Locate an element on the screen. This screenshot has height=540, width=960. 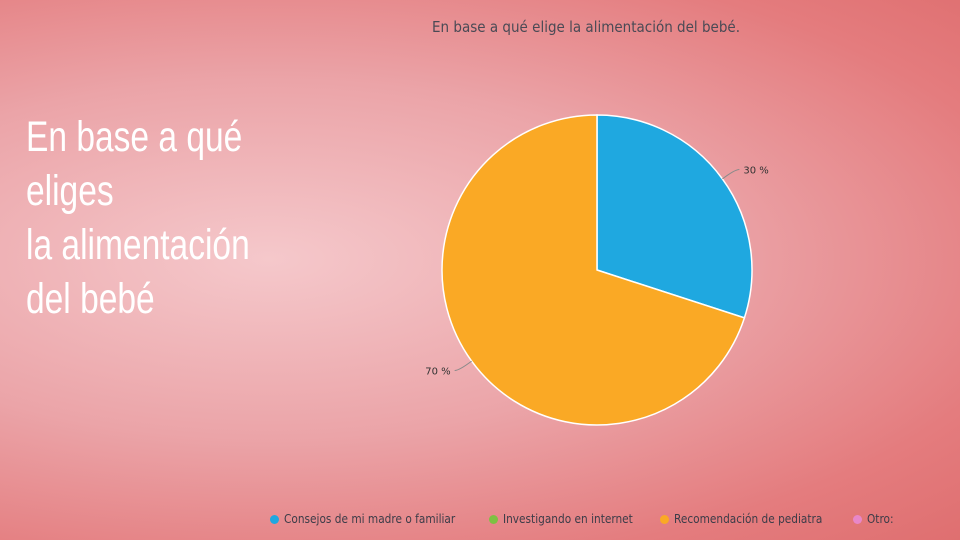
leader-line-pediatra is located at coordinates (463, 366).